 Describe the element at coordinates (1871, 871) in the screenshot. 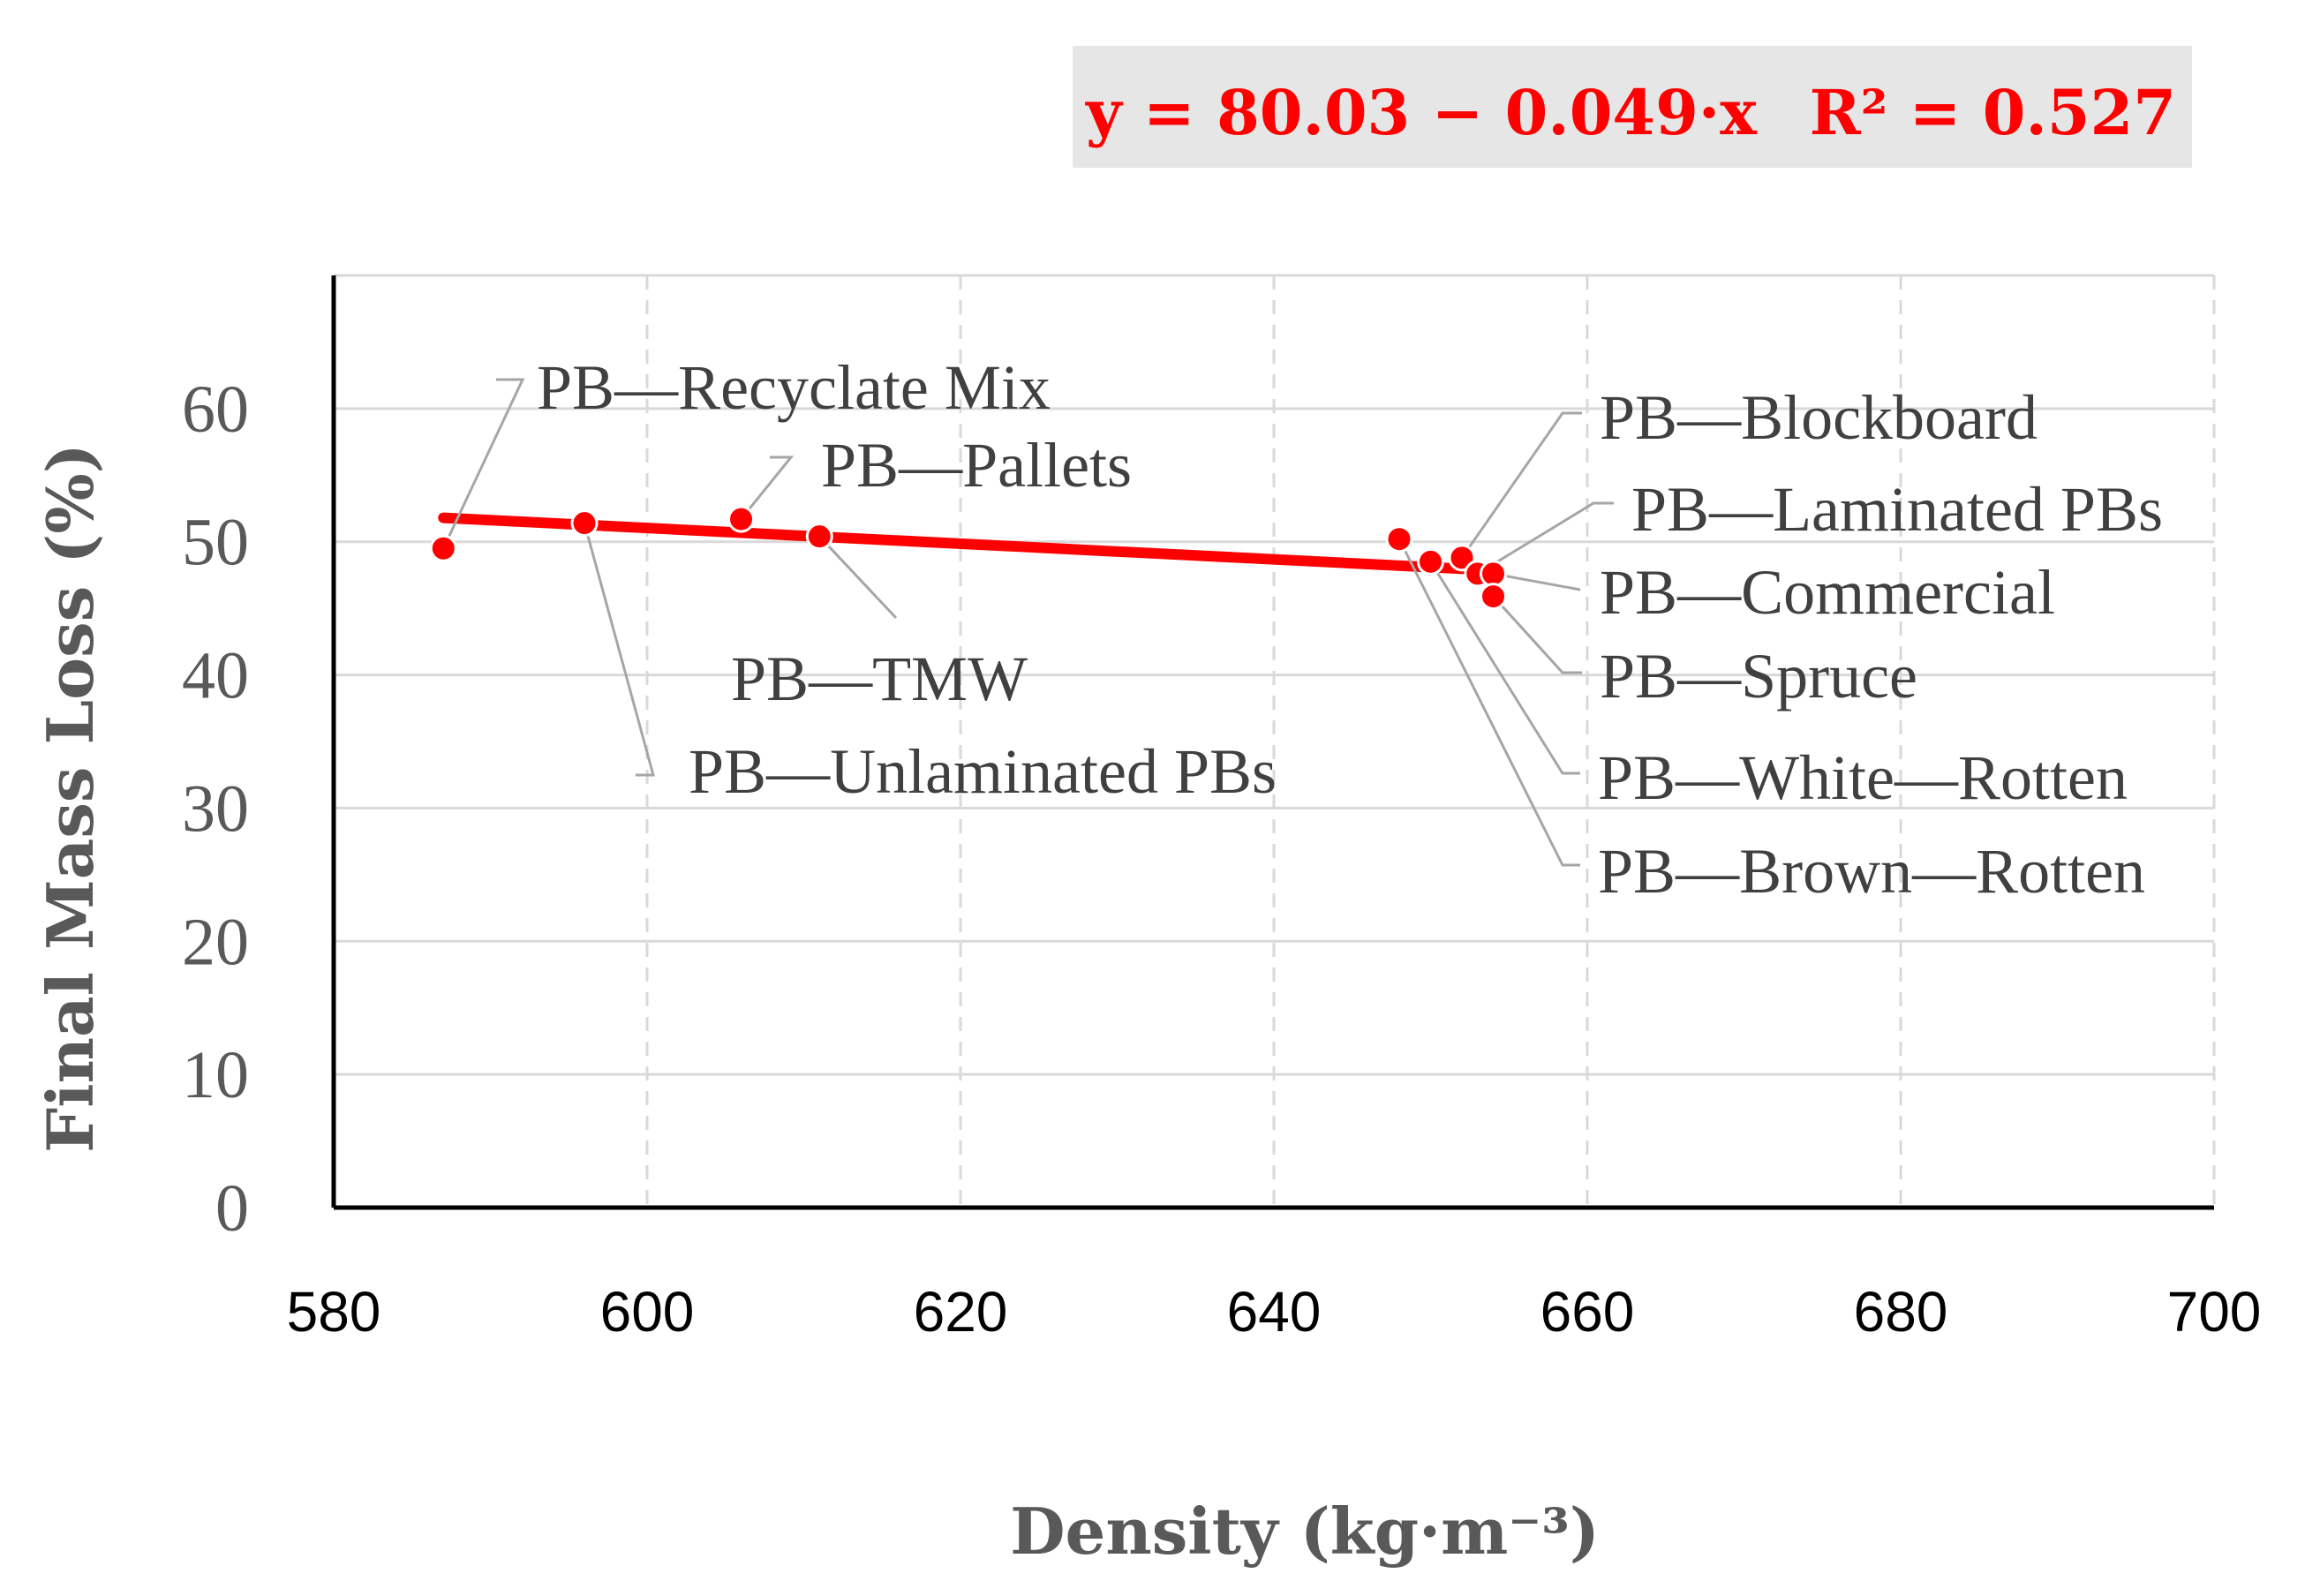

I see `data-point-label: PB—Brown—Rotten` at that location.